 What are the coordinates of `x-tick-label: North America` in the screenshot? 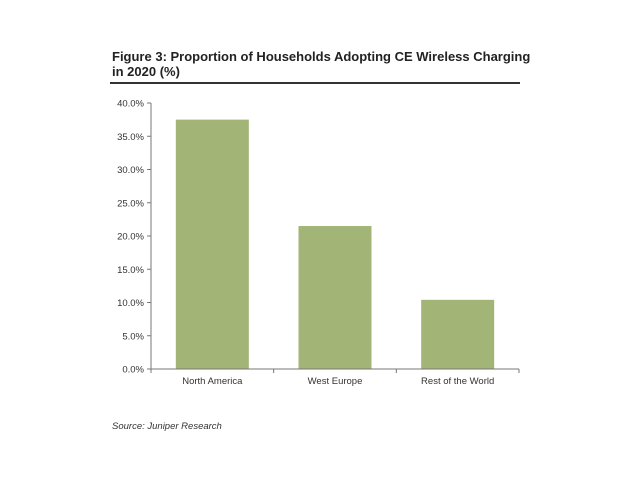 It's located at (212, 381).